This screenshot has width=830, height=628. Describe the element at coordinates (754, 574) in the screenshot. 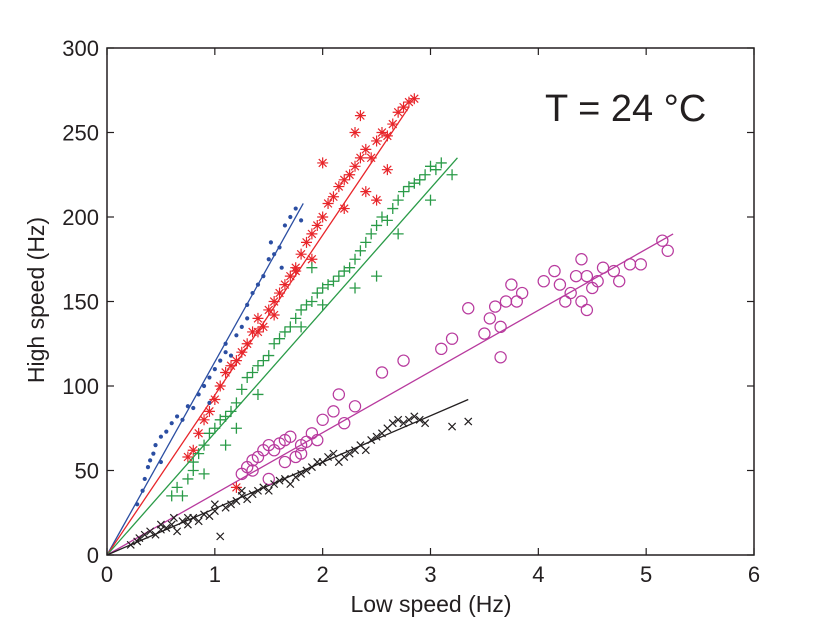

I see `x-tick-label: 6` at that location.